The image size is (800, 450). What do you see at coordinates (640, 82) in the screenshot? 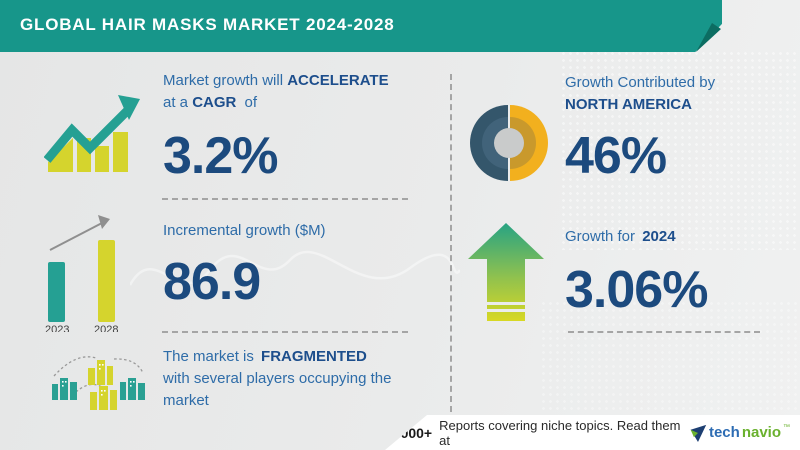
I see `contribution-label-1: Growth Contributed by` at bounding box center [640, 82].